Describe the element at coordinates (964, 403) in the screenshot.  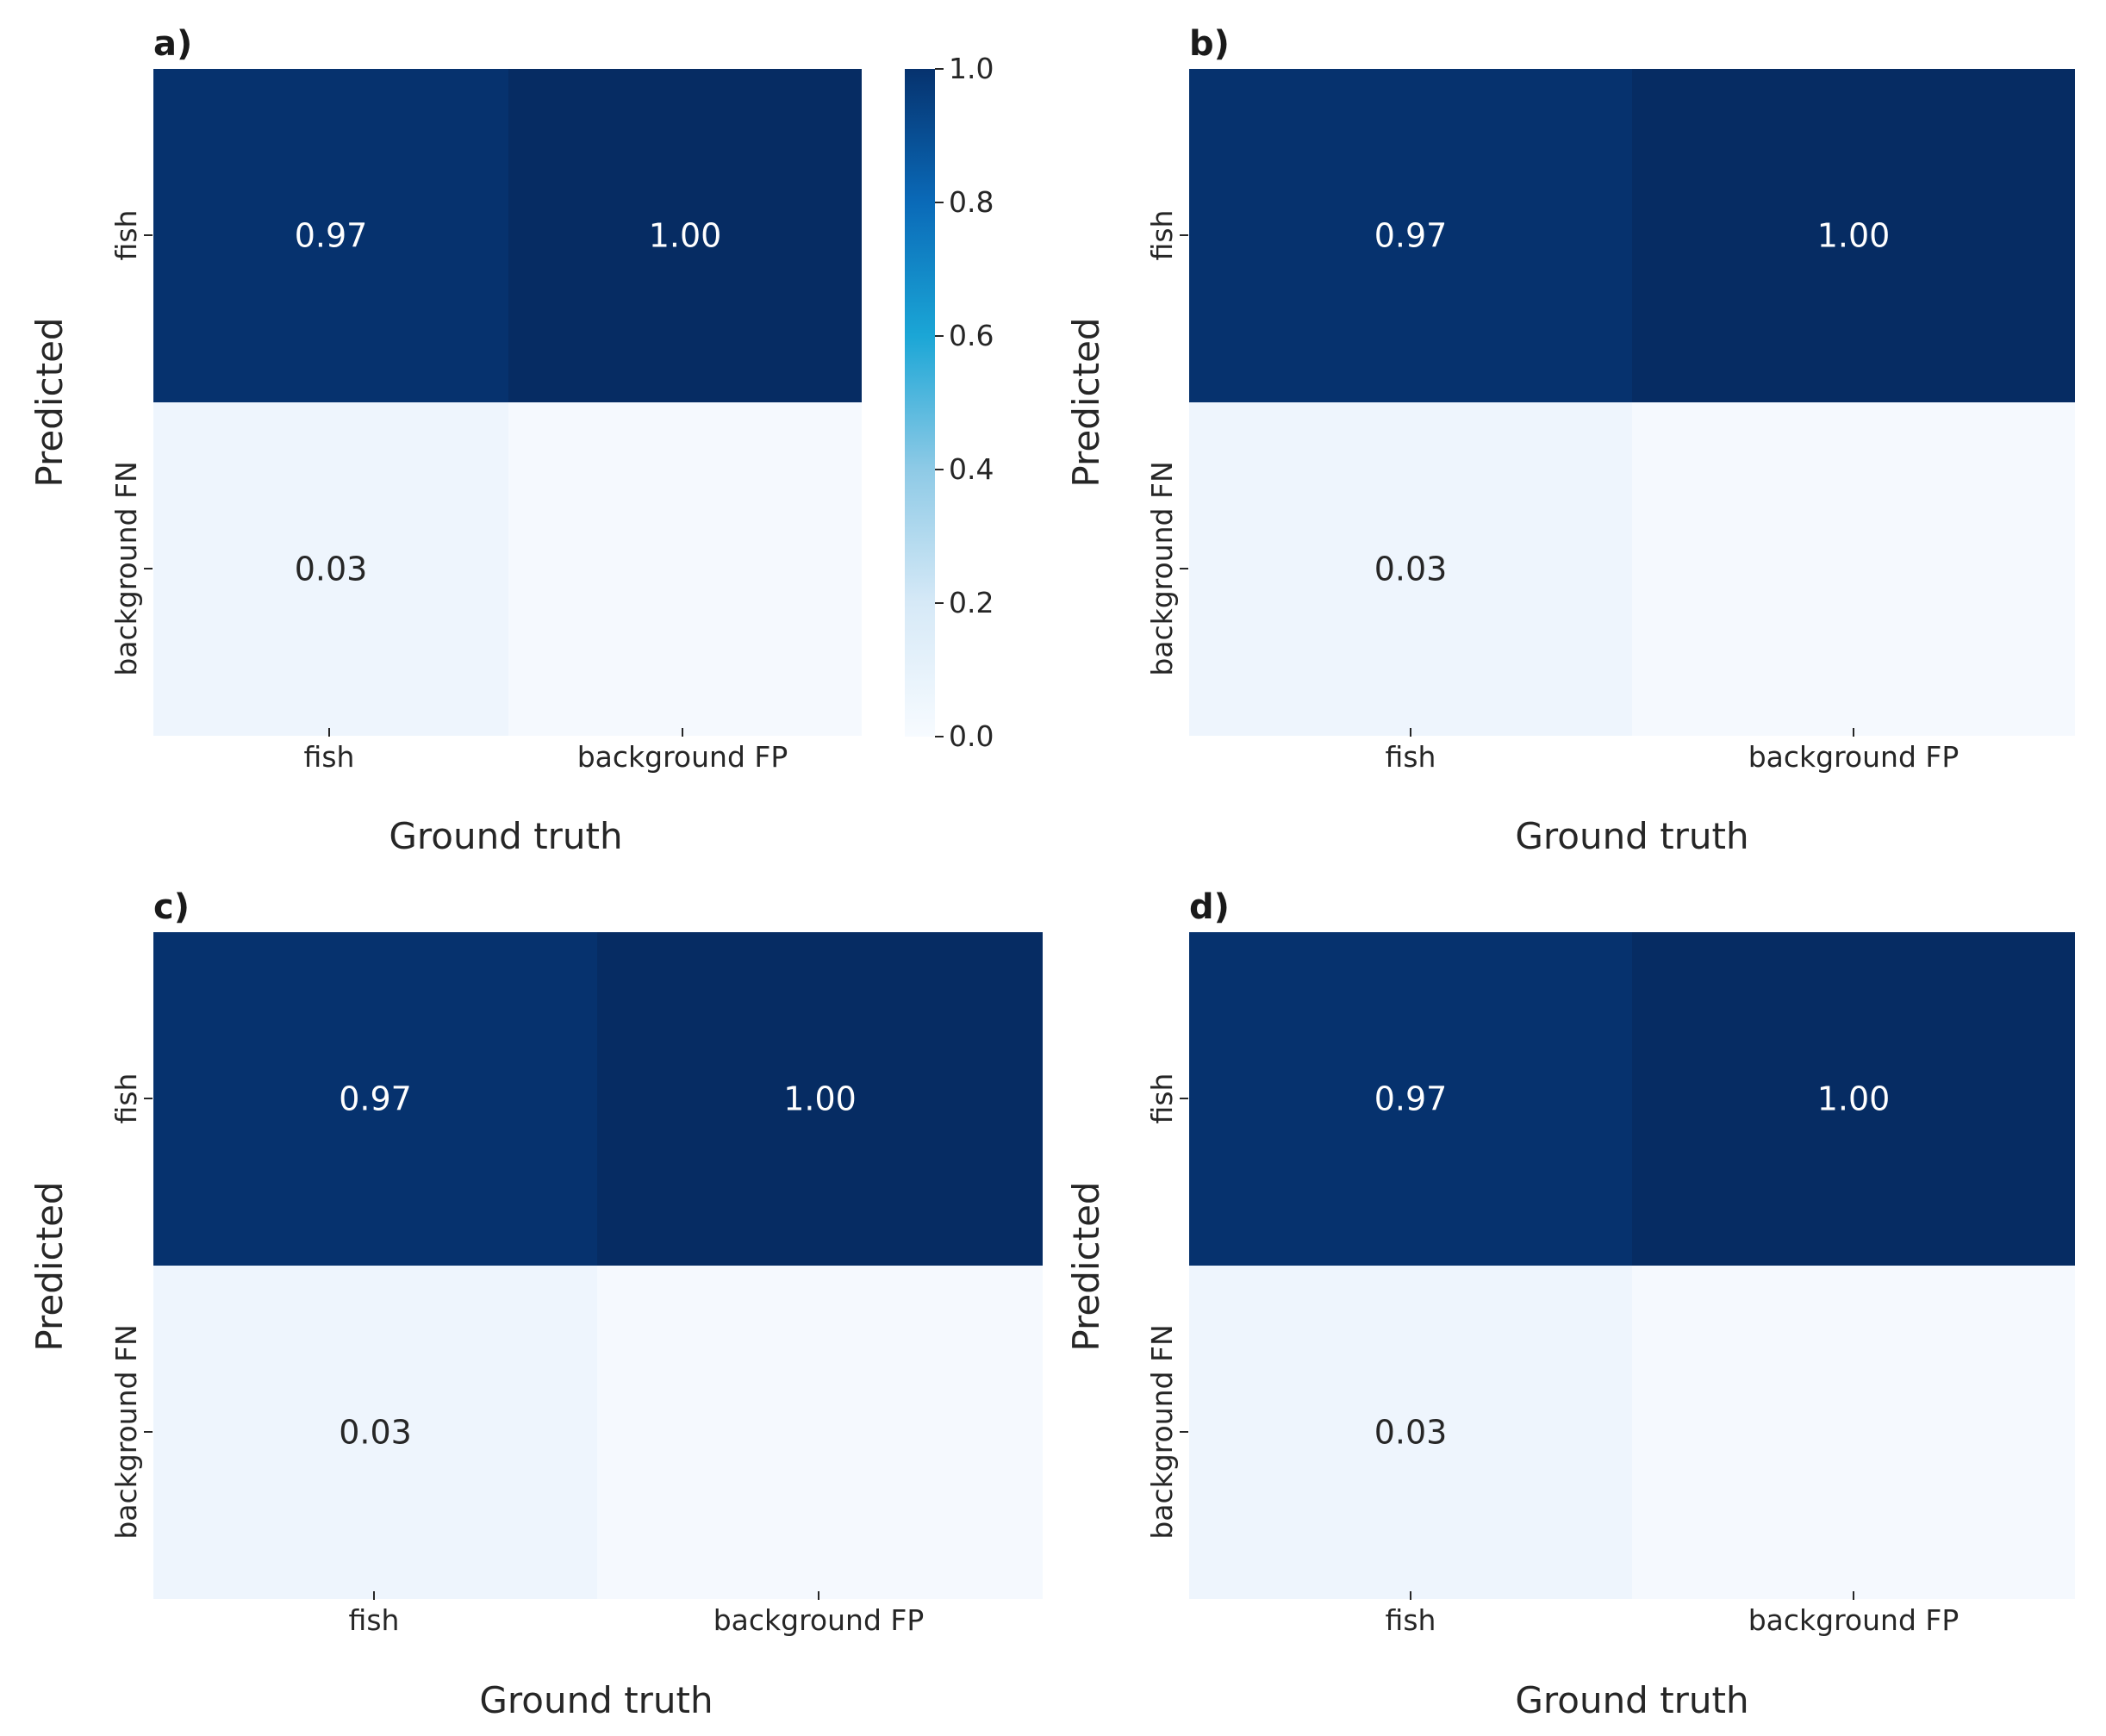
I see `colorbar-ticks: 0.0 0.2 0.4 0.6 0.8 1.0` at that location.